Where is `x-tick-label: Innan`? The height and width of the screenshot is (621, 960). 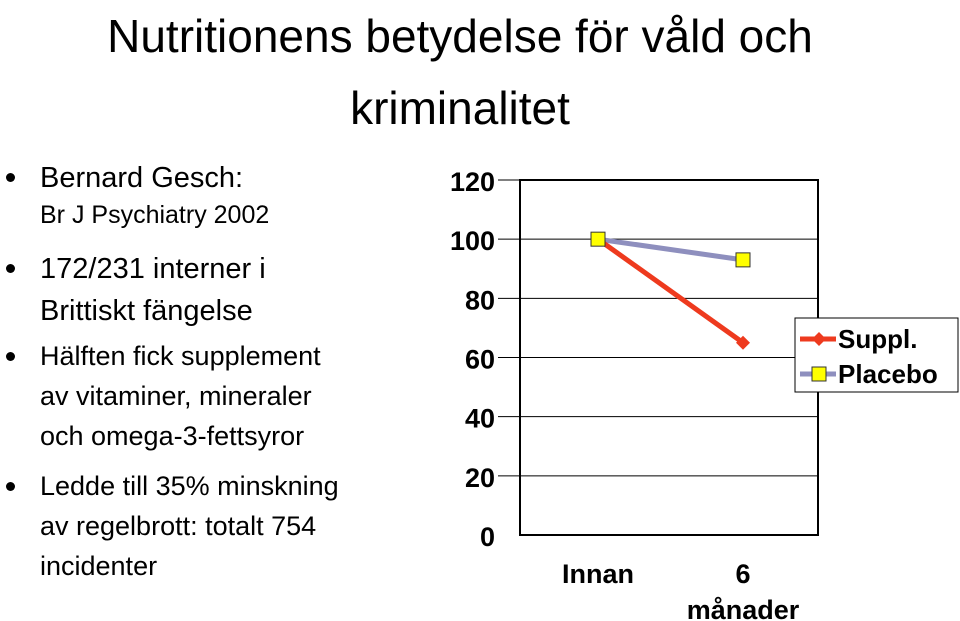 x-tick-label: Innan is located at coordinates (598, 574).